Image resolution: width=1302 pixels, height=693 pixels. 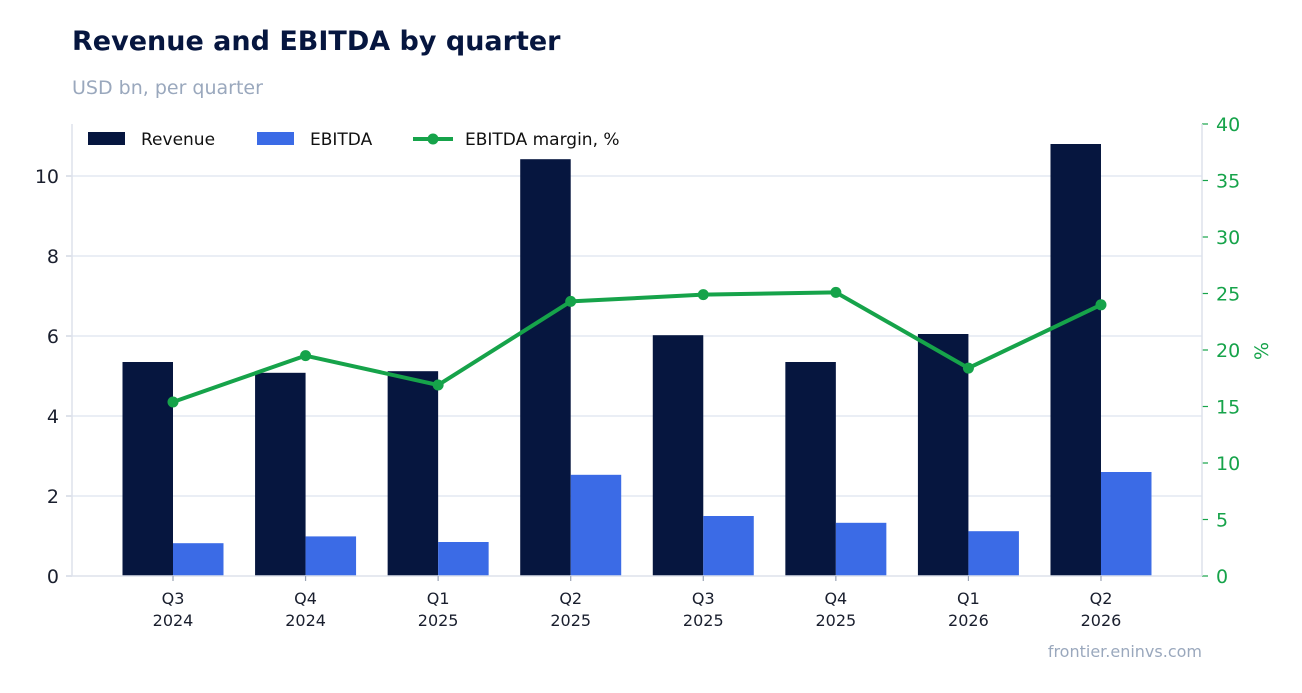 What do you see at coordinates (1228, 408) in the screenshot?
I see `right-tick-label: 15` at bounding box center [1228, 408].